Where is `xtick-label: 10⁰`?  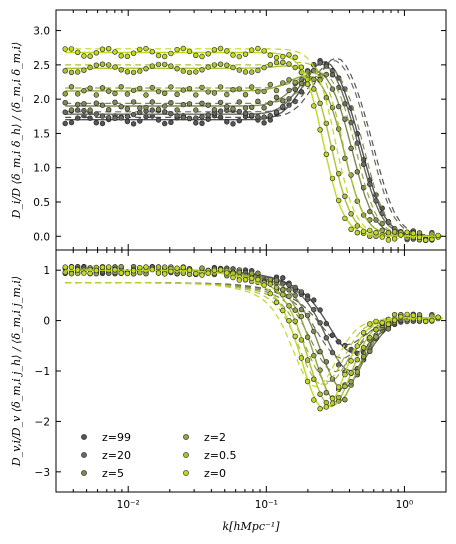 xtick-label: 10⁰ is located at coordinates (405, 505).